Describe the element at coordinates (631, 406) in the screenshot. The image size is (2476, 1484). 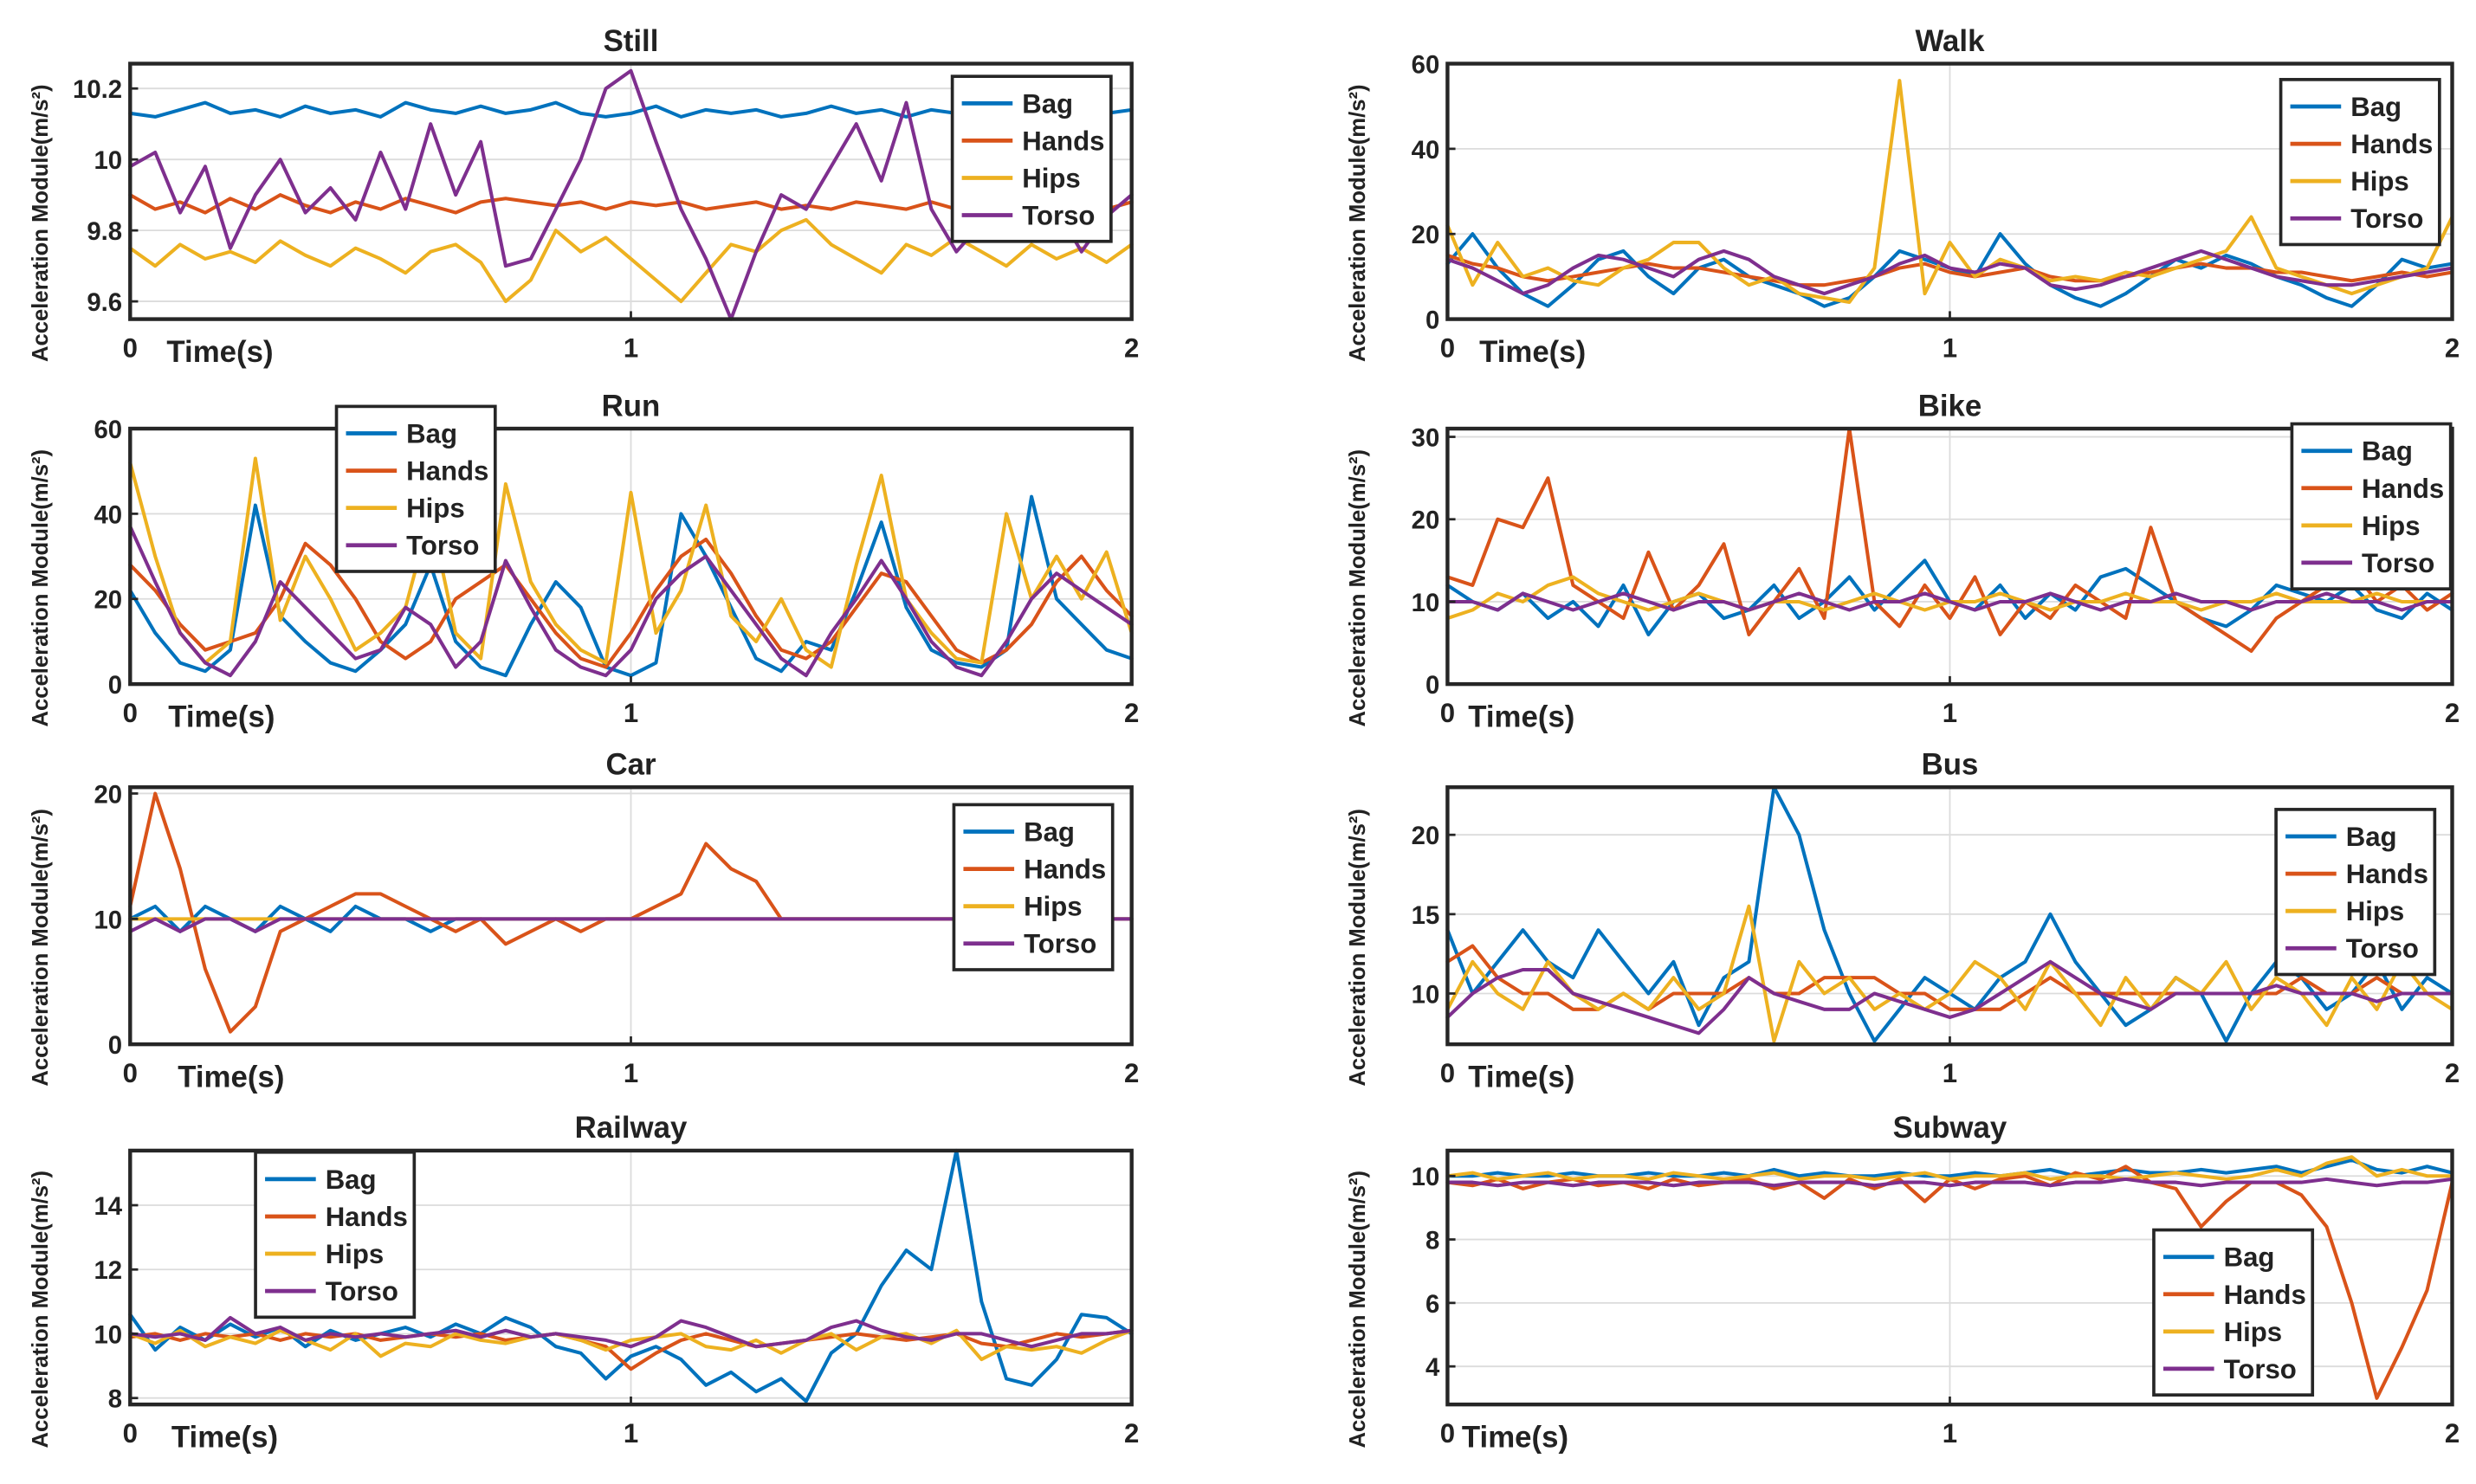
I see `chart-title: Run` at that location.